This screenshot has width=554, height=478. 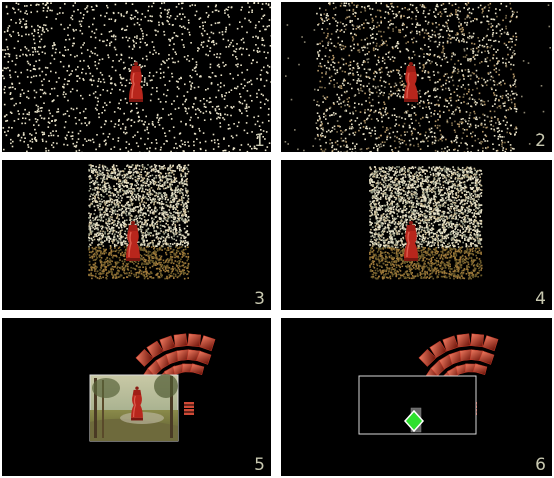 What do you see at coordinates (259, 141) in the screenshot?
I see `panel-number: 1` at bounding box center [259, 141].